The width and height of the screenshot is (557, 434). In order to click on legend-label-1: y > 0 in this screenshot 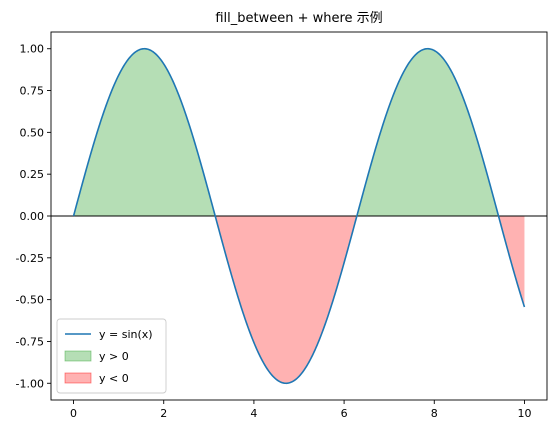, I will do `click(114, 356)`.